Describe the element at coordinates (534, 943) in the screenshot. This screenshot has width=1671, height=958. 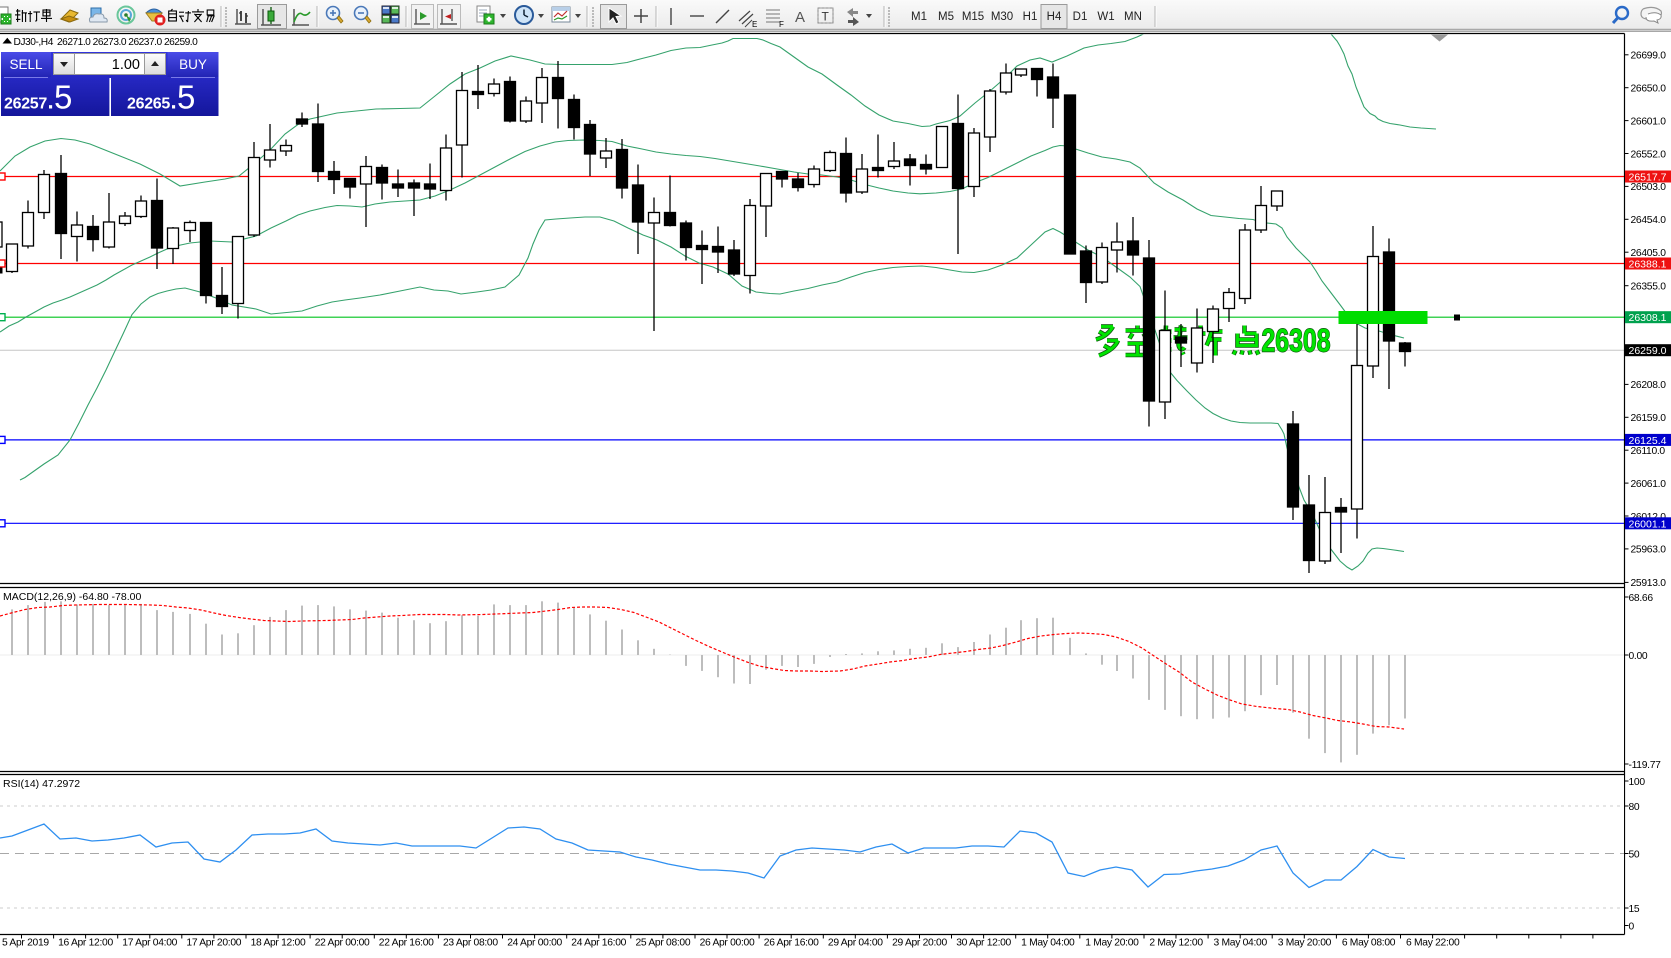
I see `svg-text: 24 Apr 00:00` at that location.